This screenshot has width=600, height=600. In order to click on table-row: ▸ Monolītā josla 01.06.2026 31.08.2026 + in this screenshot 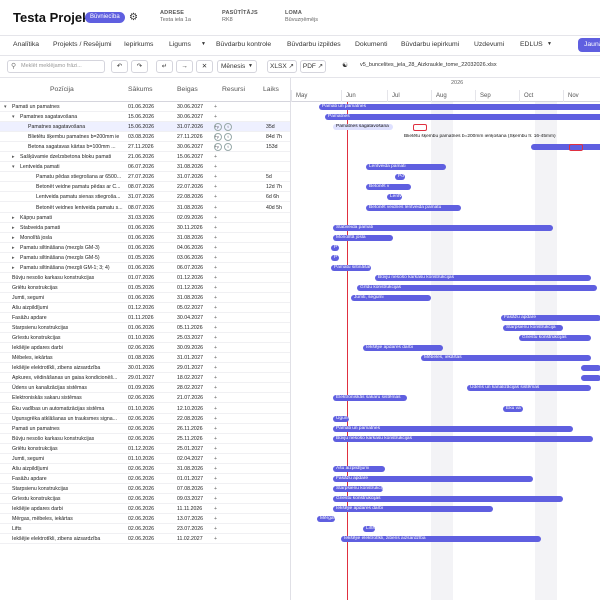, I will do `click(145, 238)`.